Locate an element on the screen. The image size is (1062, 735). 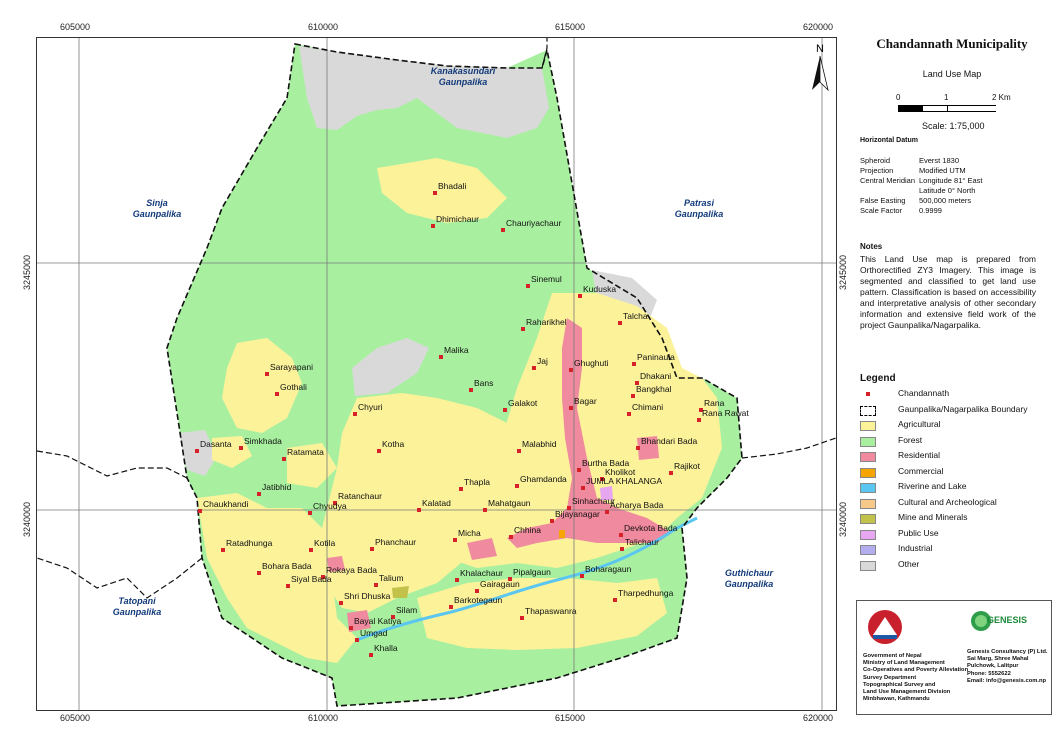
settlement-label: Rana Rawat is located at coordinates (725, 413).